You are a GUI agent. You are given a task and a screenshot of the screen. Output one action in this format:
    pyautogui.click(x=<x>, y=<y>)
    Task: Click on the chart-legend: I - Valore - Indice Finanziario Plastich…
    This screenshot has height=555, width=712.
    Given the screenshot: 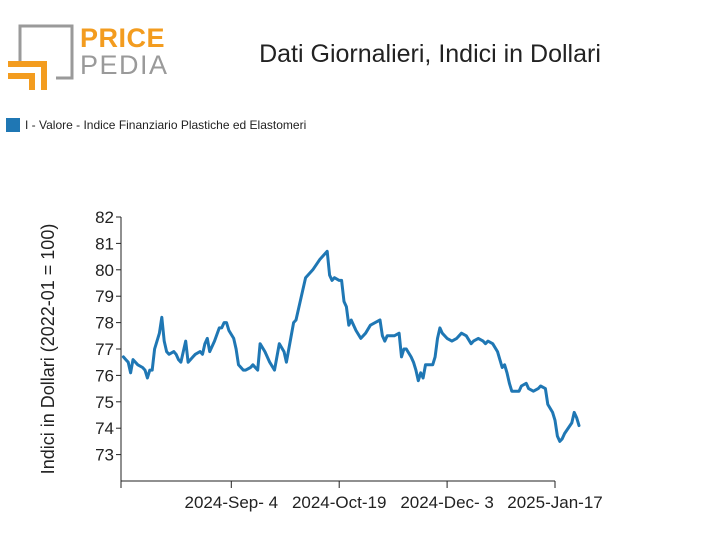 What is the action you would take?
    pyautogui.click(x=156, y=125)
    